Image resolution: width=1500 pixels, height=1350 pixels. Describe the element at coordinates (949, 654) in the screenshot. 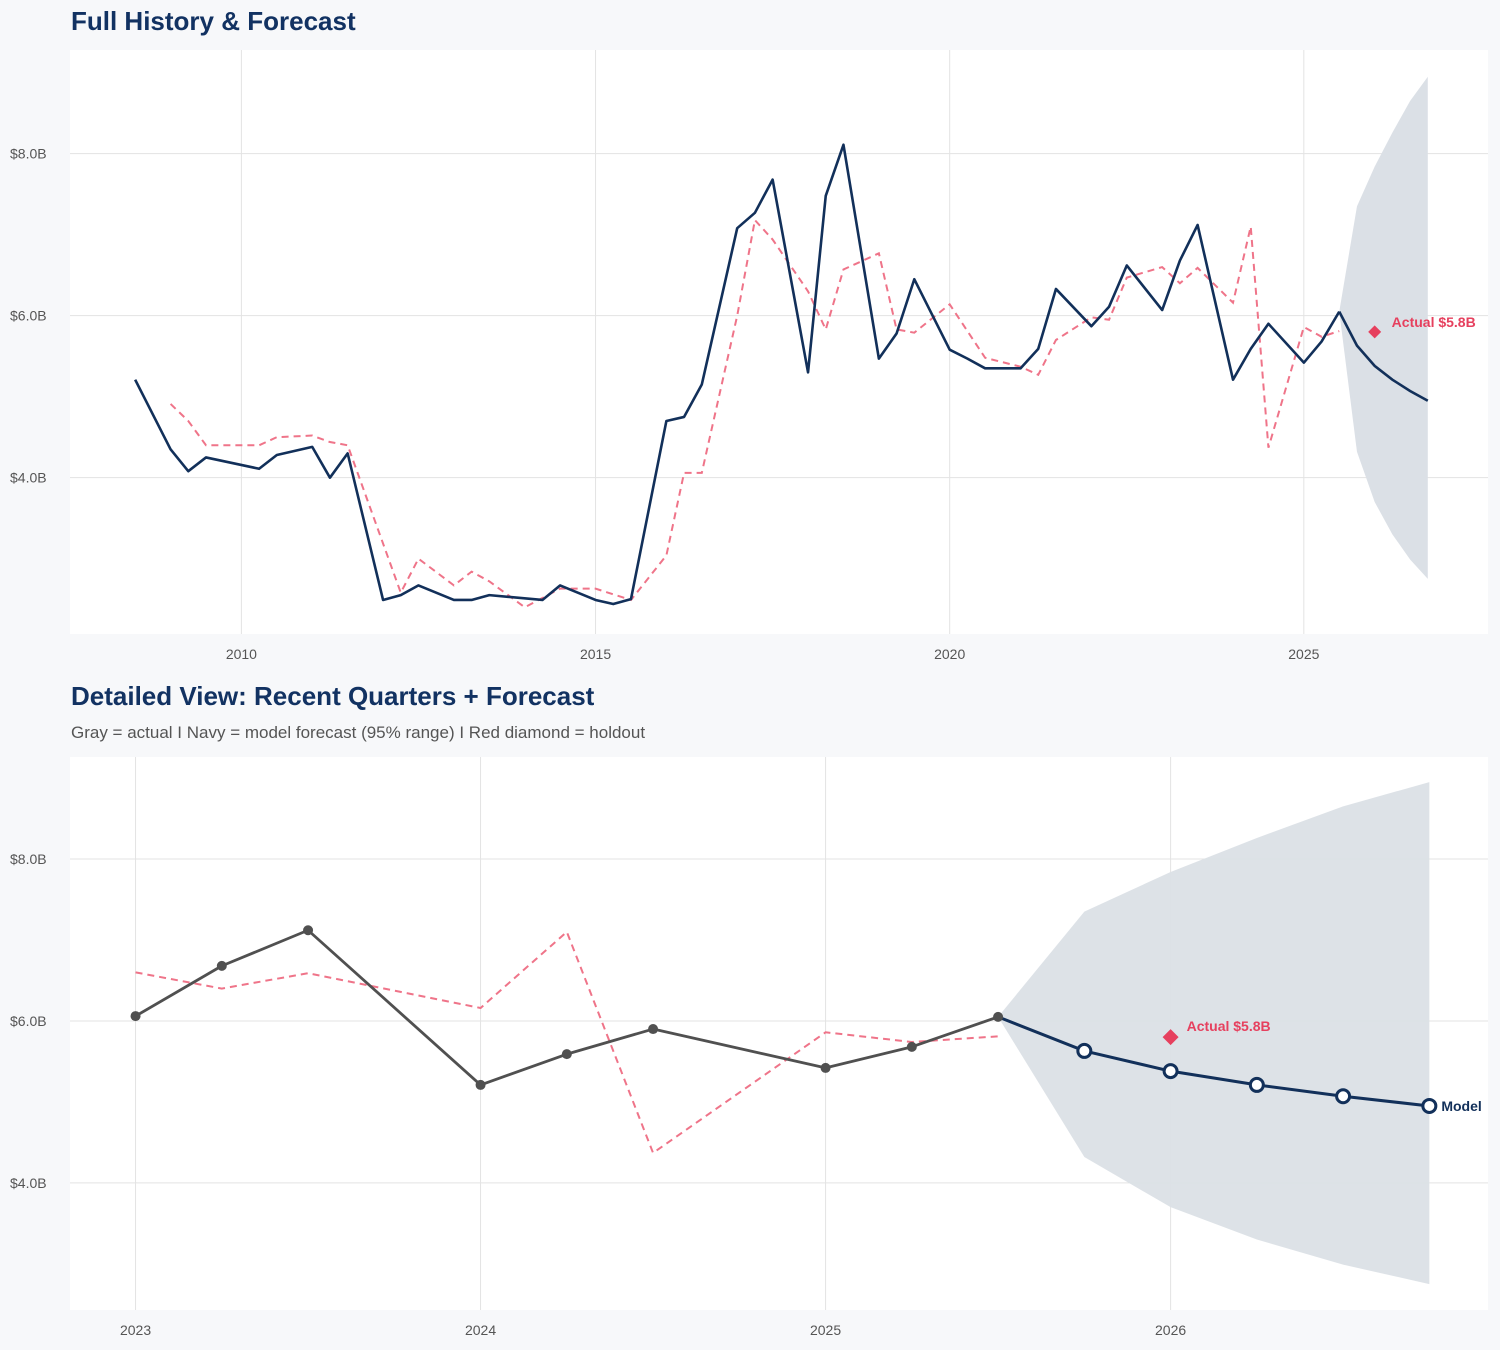

I see `x-tick-label: 2020` at that location.